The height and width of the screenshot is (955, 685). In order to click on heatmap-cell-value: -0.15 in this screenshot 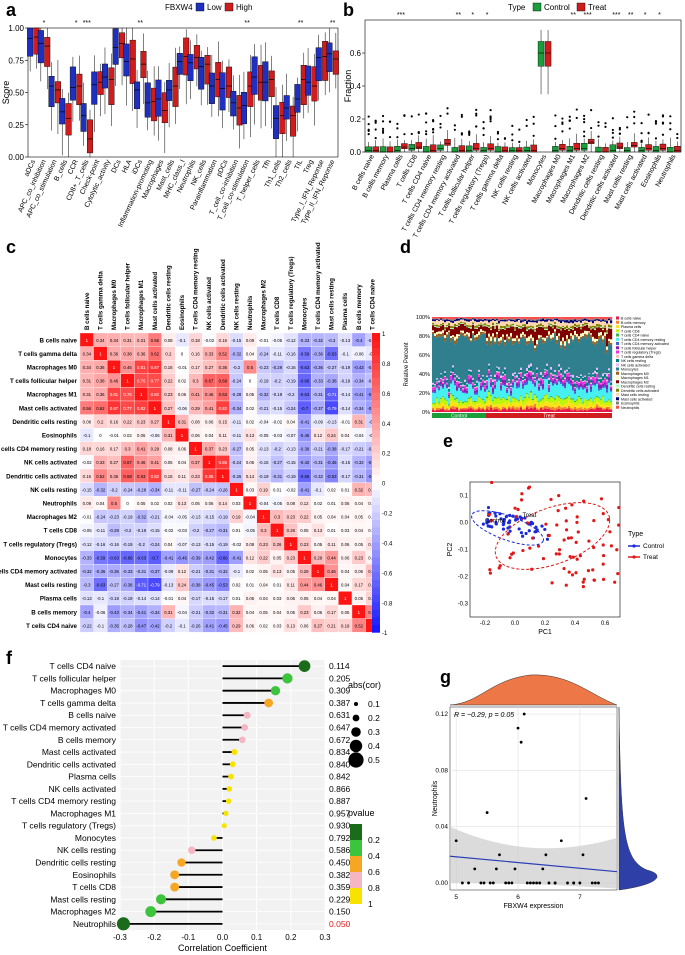, I will do `click(264, 462)`.